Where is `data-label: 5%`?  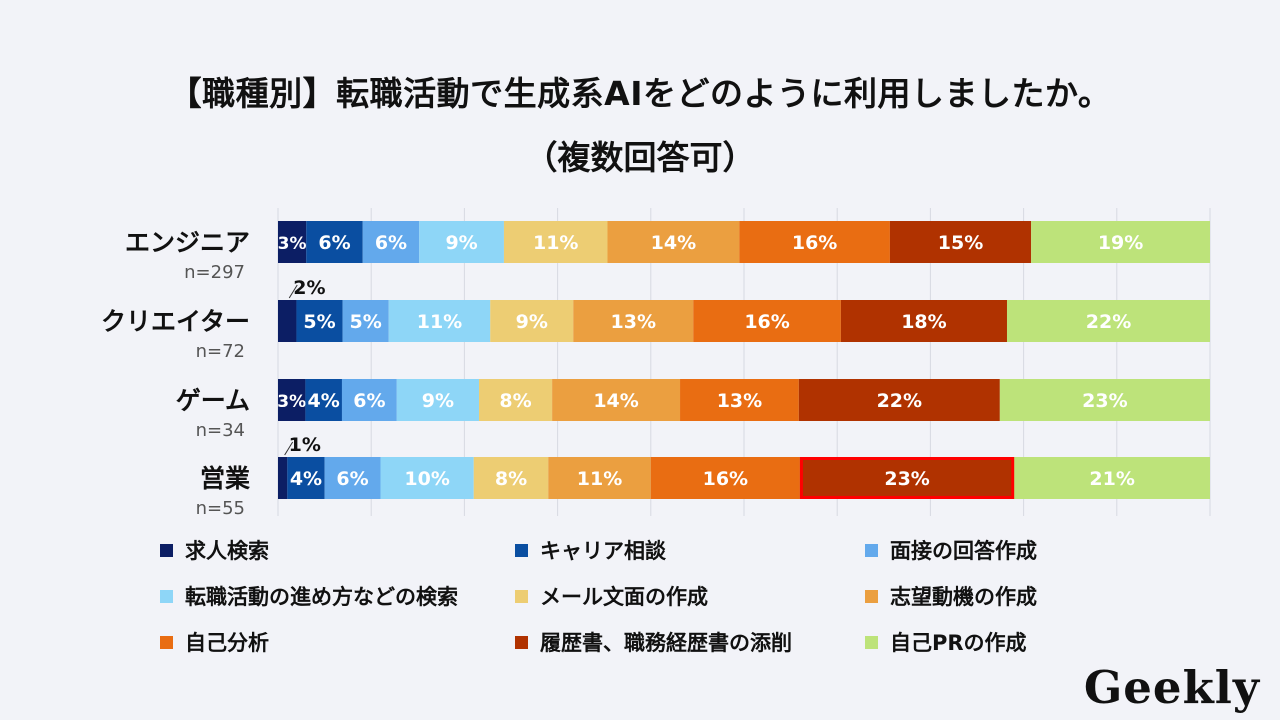 data-label: 5% is located at coordinates (366, 322).